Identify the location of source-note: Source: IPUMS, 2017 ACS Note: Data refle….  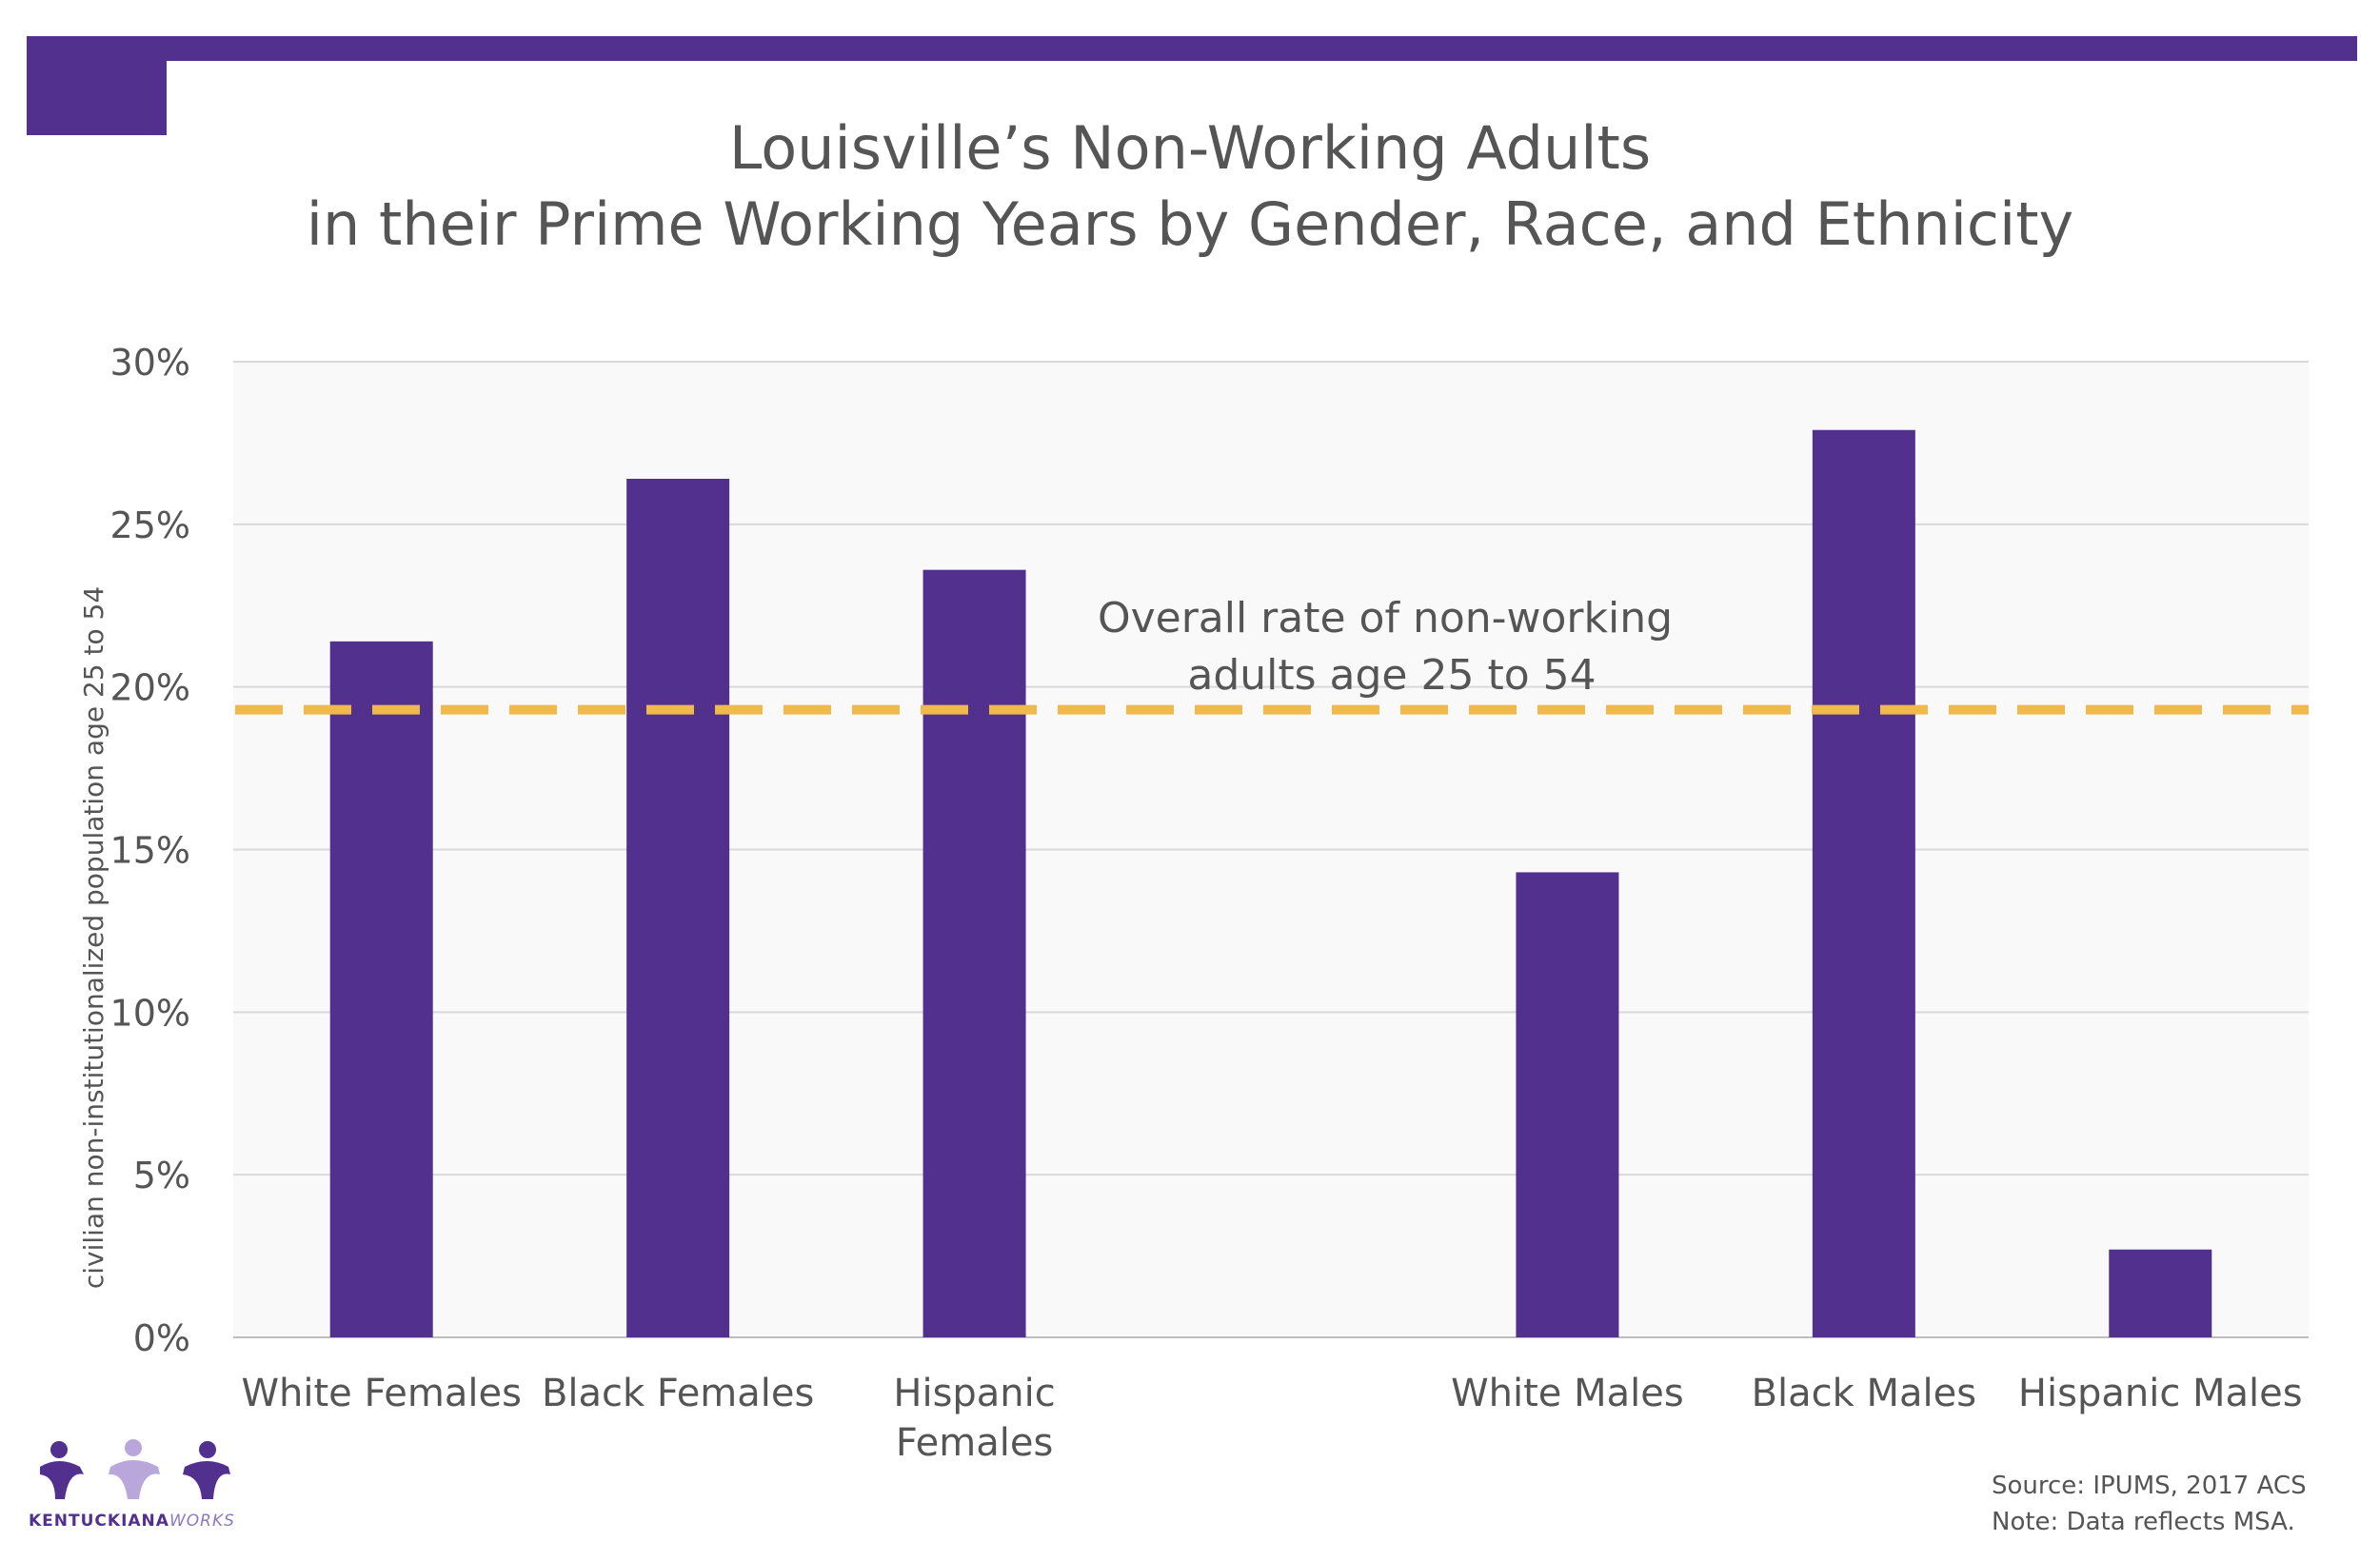
(2063, 1504).